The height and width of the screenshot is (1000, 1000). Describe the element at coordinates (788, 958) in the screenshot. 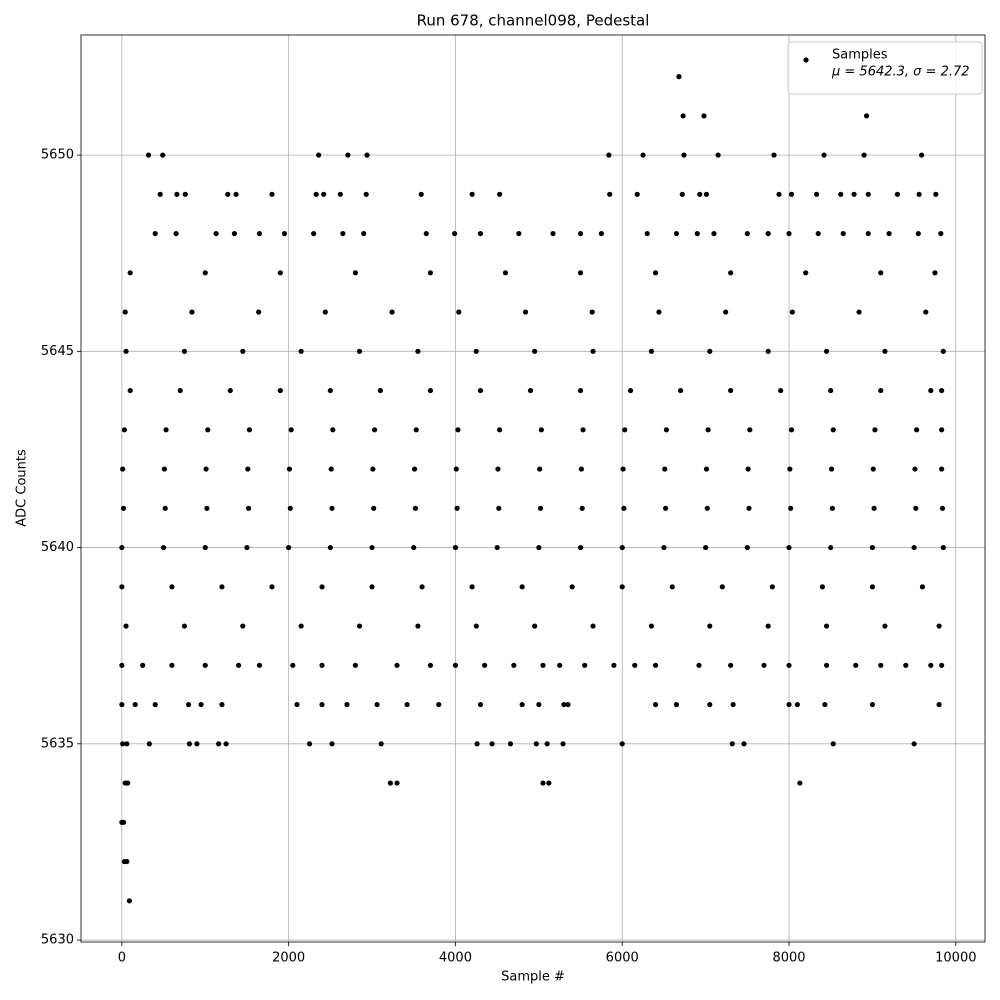

I see `x-tick-label: 8000` at that location.